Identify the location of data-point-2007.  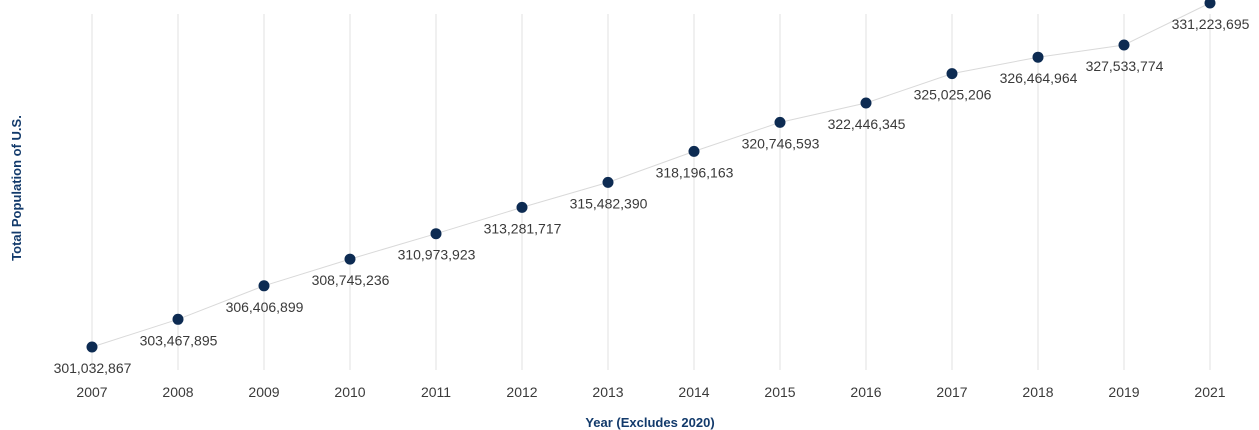
(92, 347).